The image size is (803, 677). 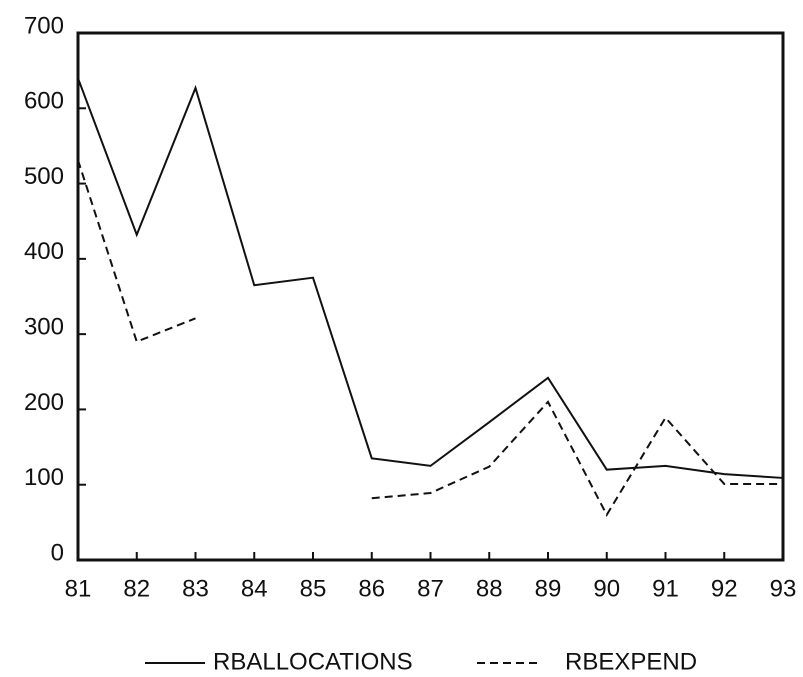 What do you see at coordinates (631, 661) in the screenshot?
I see `legend-label: RBEXPEND` at bounding box center [631, 661].